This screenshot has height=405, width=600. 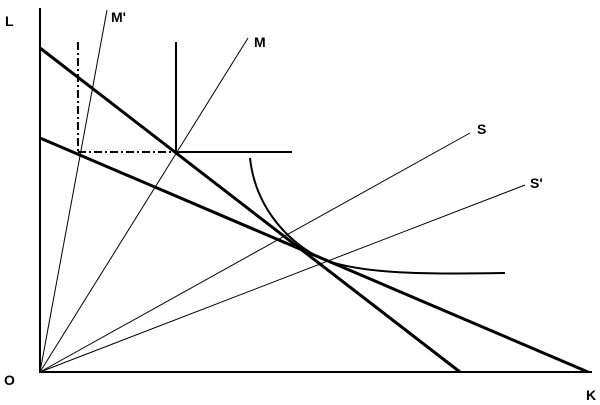 What do you see at coordinates (536, 183) in the screenshot?
I see `ray-label: S'` at bounding box center [536, 183].